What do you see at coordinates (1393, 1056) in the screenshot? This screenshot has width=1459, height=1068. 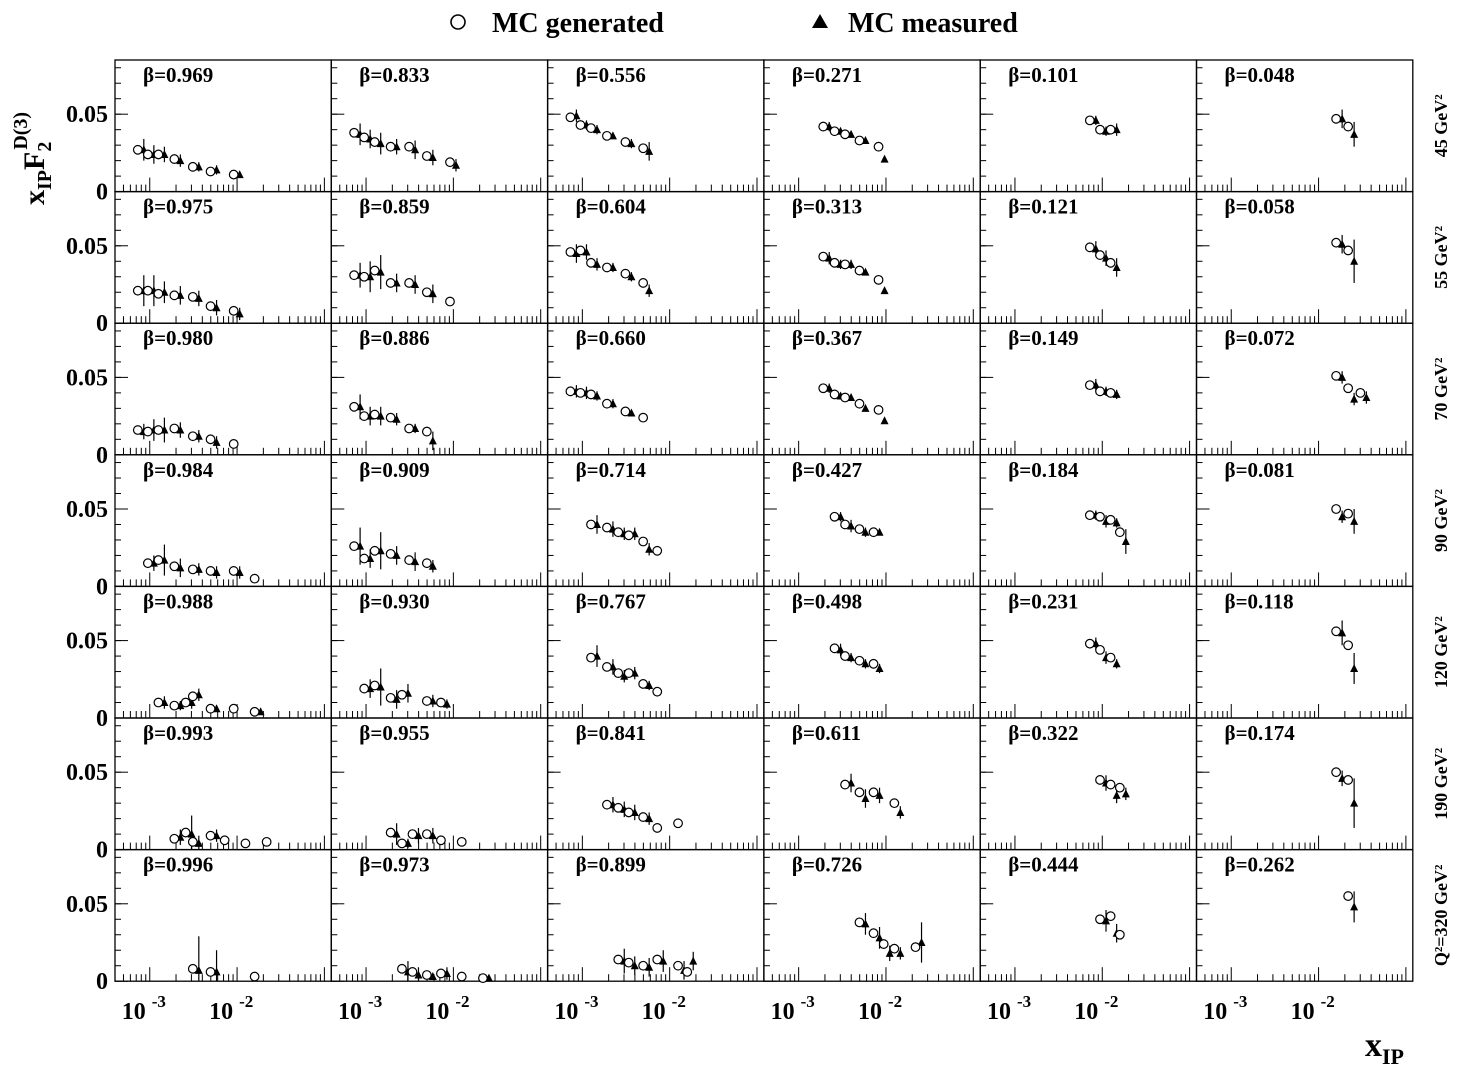 I see `xlabel-sub: IP` at bounding box center [1393, 1056].